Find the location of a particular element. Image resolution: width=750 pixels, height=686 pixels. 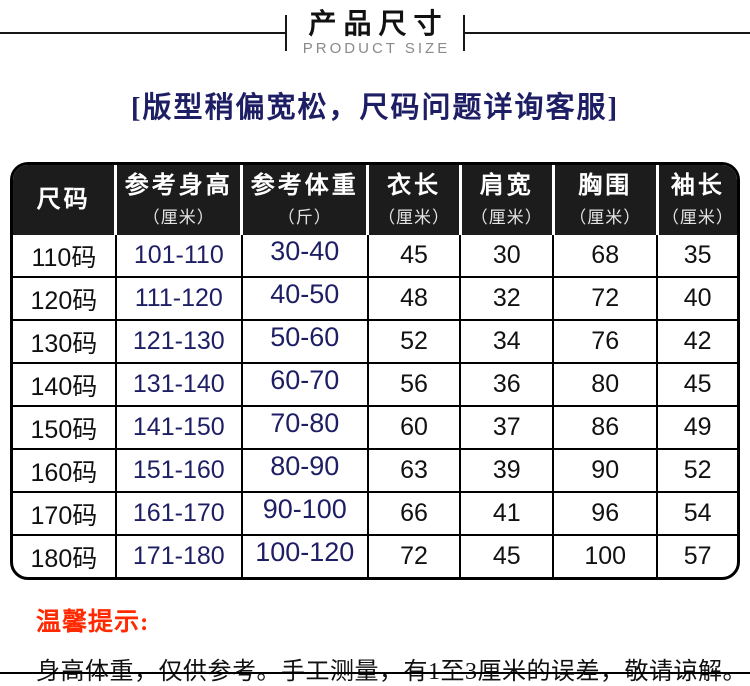

cell: 70-80 is located at coordinates (304, 423).